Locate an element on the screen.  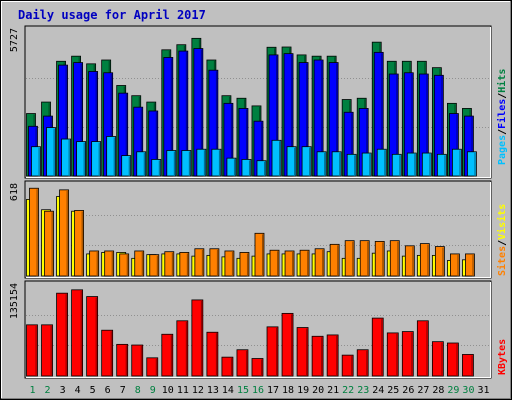
y-axis-max-label: 135154 is located at coordinates (14, 301).